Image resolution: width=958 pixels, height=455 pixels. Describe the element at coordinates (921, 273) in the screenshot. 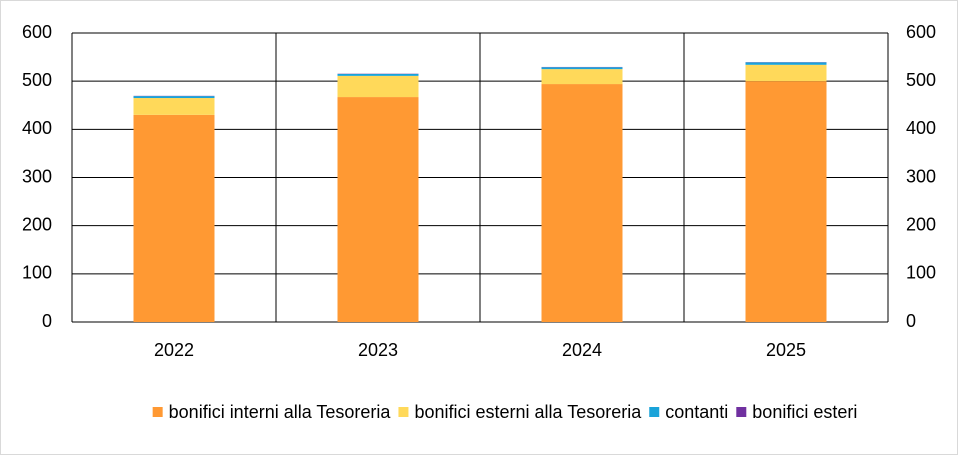

I see `y2-tick-label: 100` at that location.